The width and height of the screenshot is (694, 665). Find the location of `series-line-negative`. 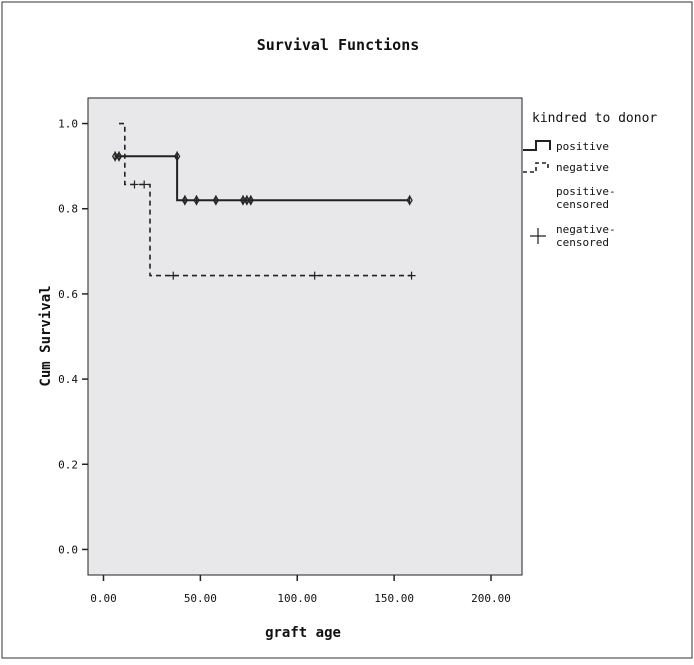

series-line-negative is located at coordinates (265, 199).